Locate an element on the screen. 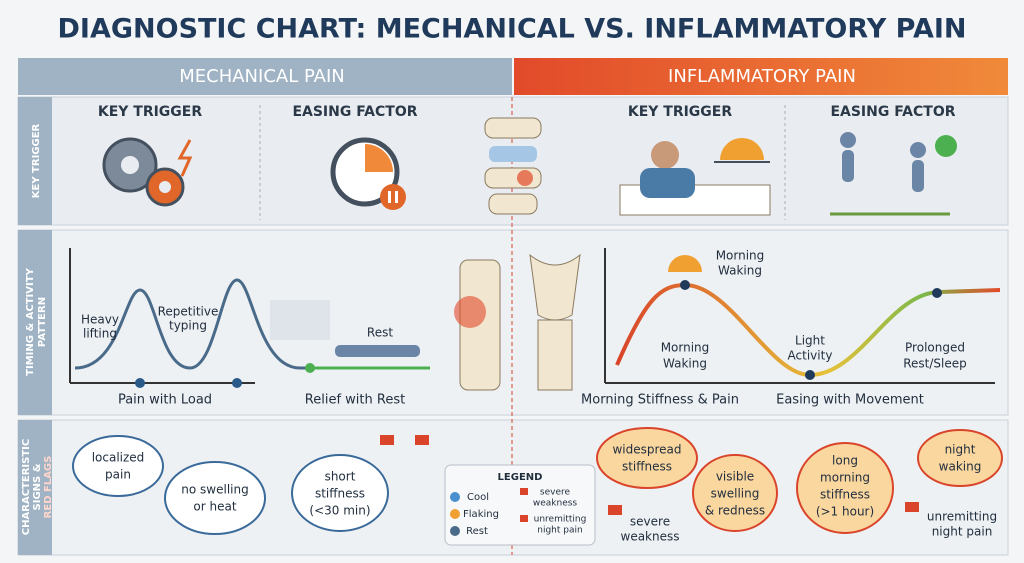  flag-text: severe is located at coordinates (650, 522).